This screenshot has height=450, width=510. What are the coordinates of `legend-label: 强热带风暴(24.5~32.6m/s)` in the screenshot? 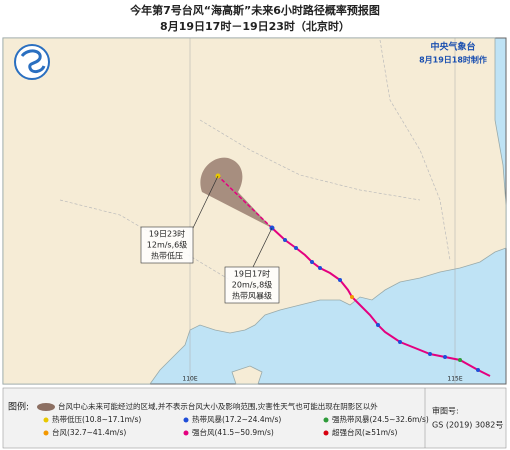 It's located at (380, 419).